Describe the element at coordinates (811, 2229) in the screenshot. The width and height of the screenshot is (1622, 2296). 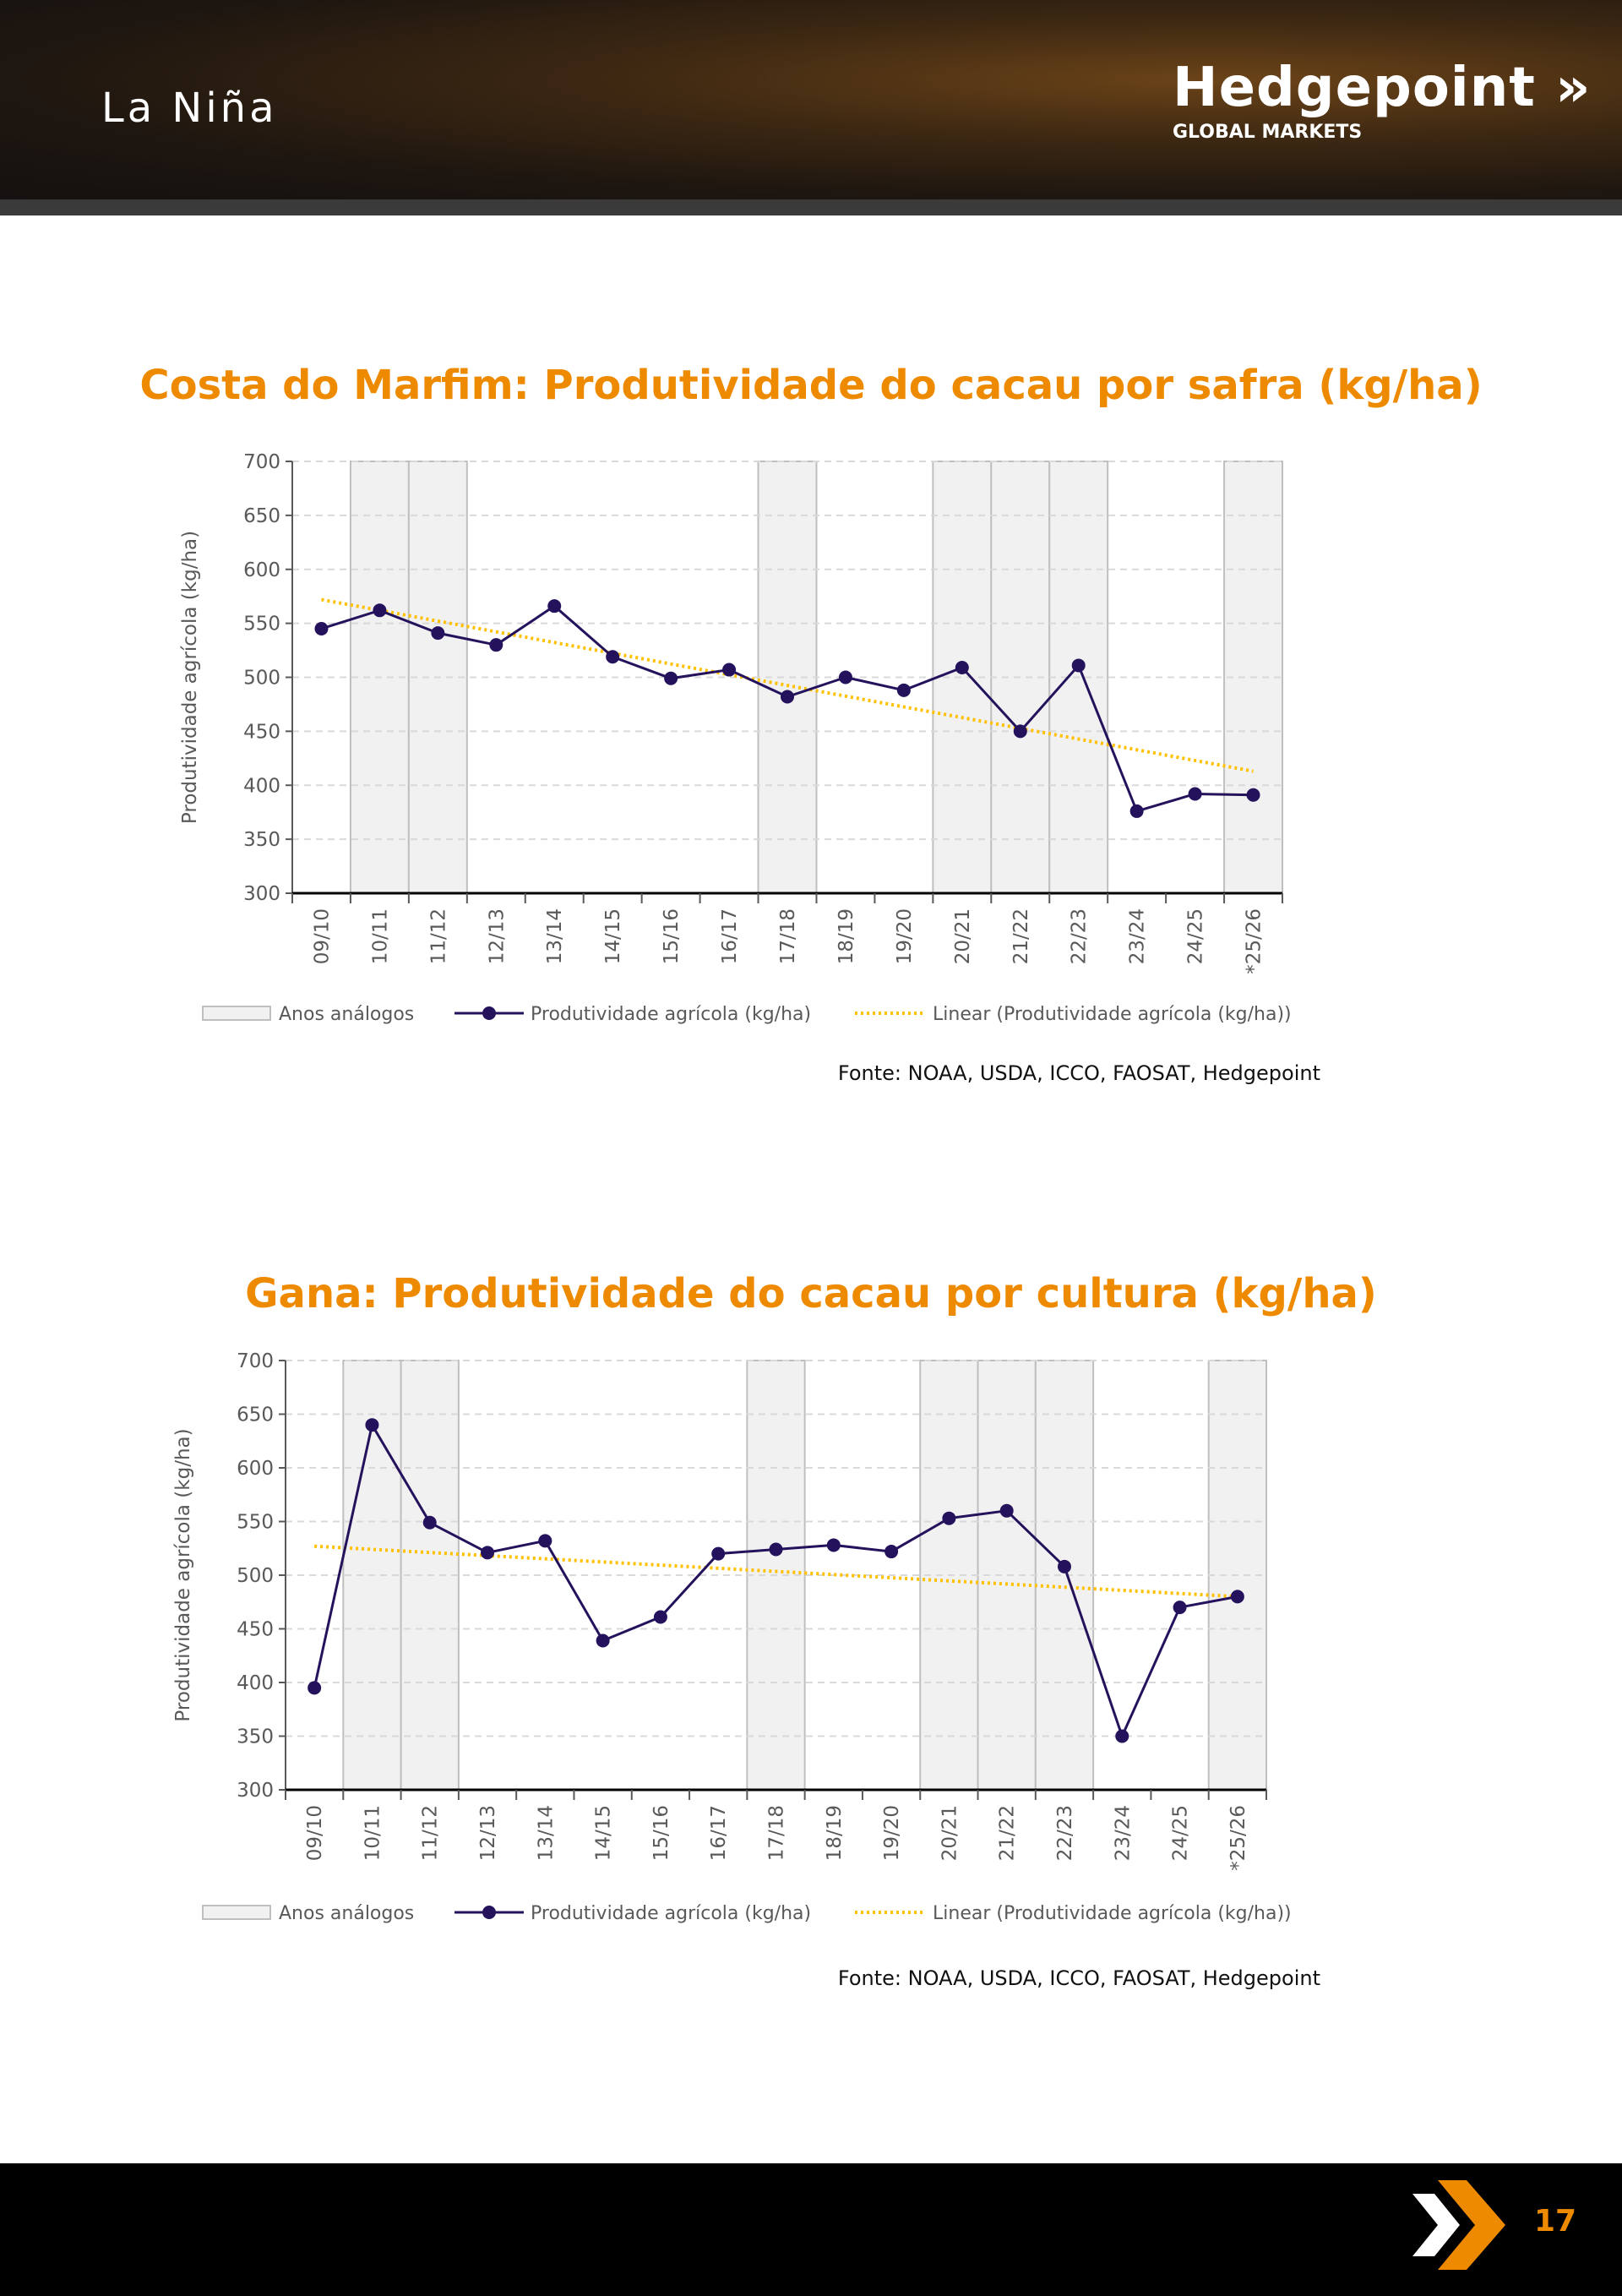
I see `footer: 17` at that location.